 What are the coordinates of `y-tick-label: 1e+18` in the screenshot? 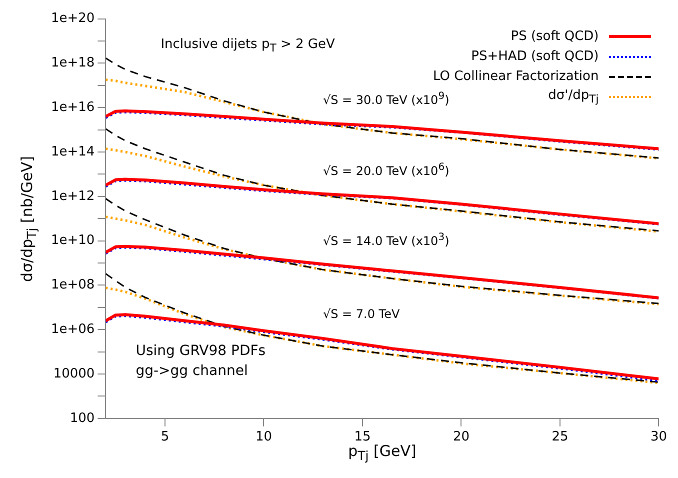 It's located at (72, 63).